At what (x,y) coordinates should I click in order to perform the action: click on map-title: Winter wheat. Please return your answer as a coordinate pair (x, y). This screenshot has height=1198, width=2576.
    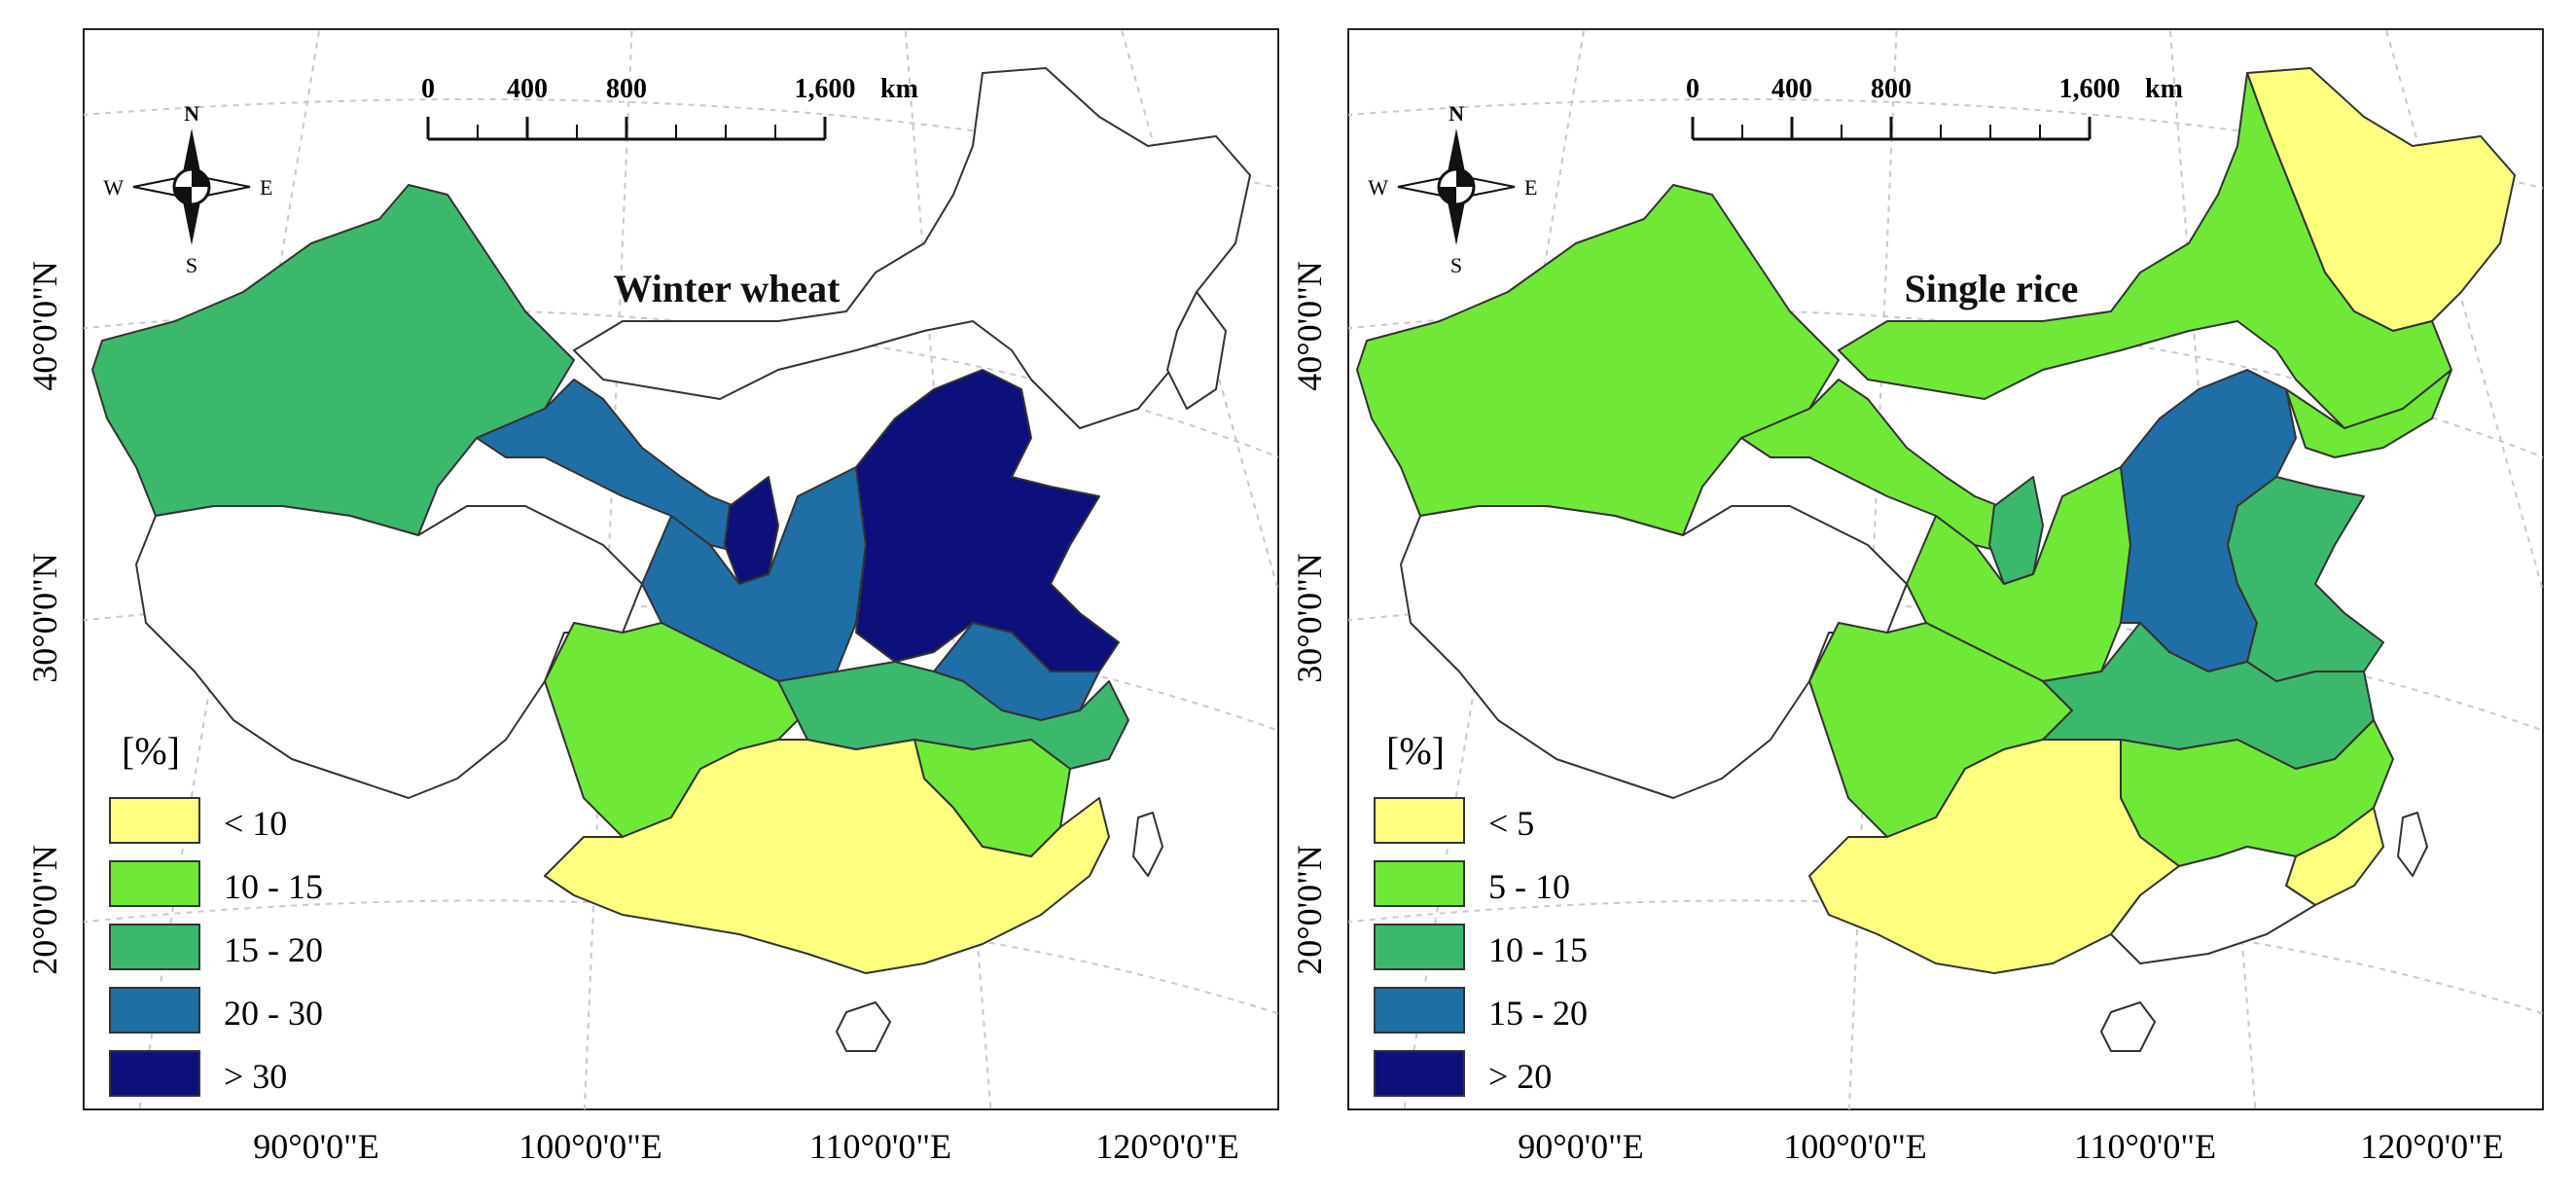
    Looking at the image, I should click on (727, 288).